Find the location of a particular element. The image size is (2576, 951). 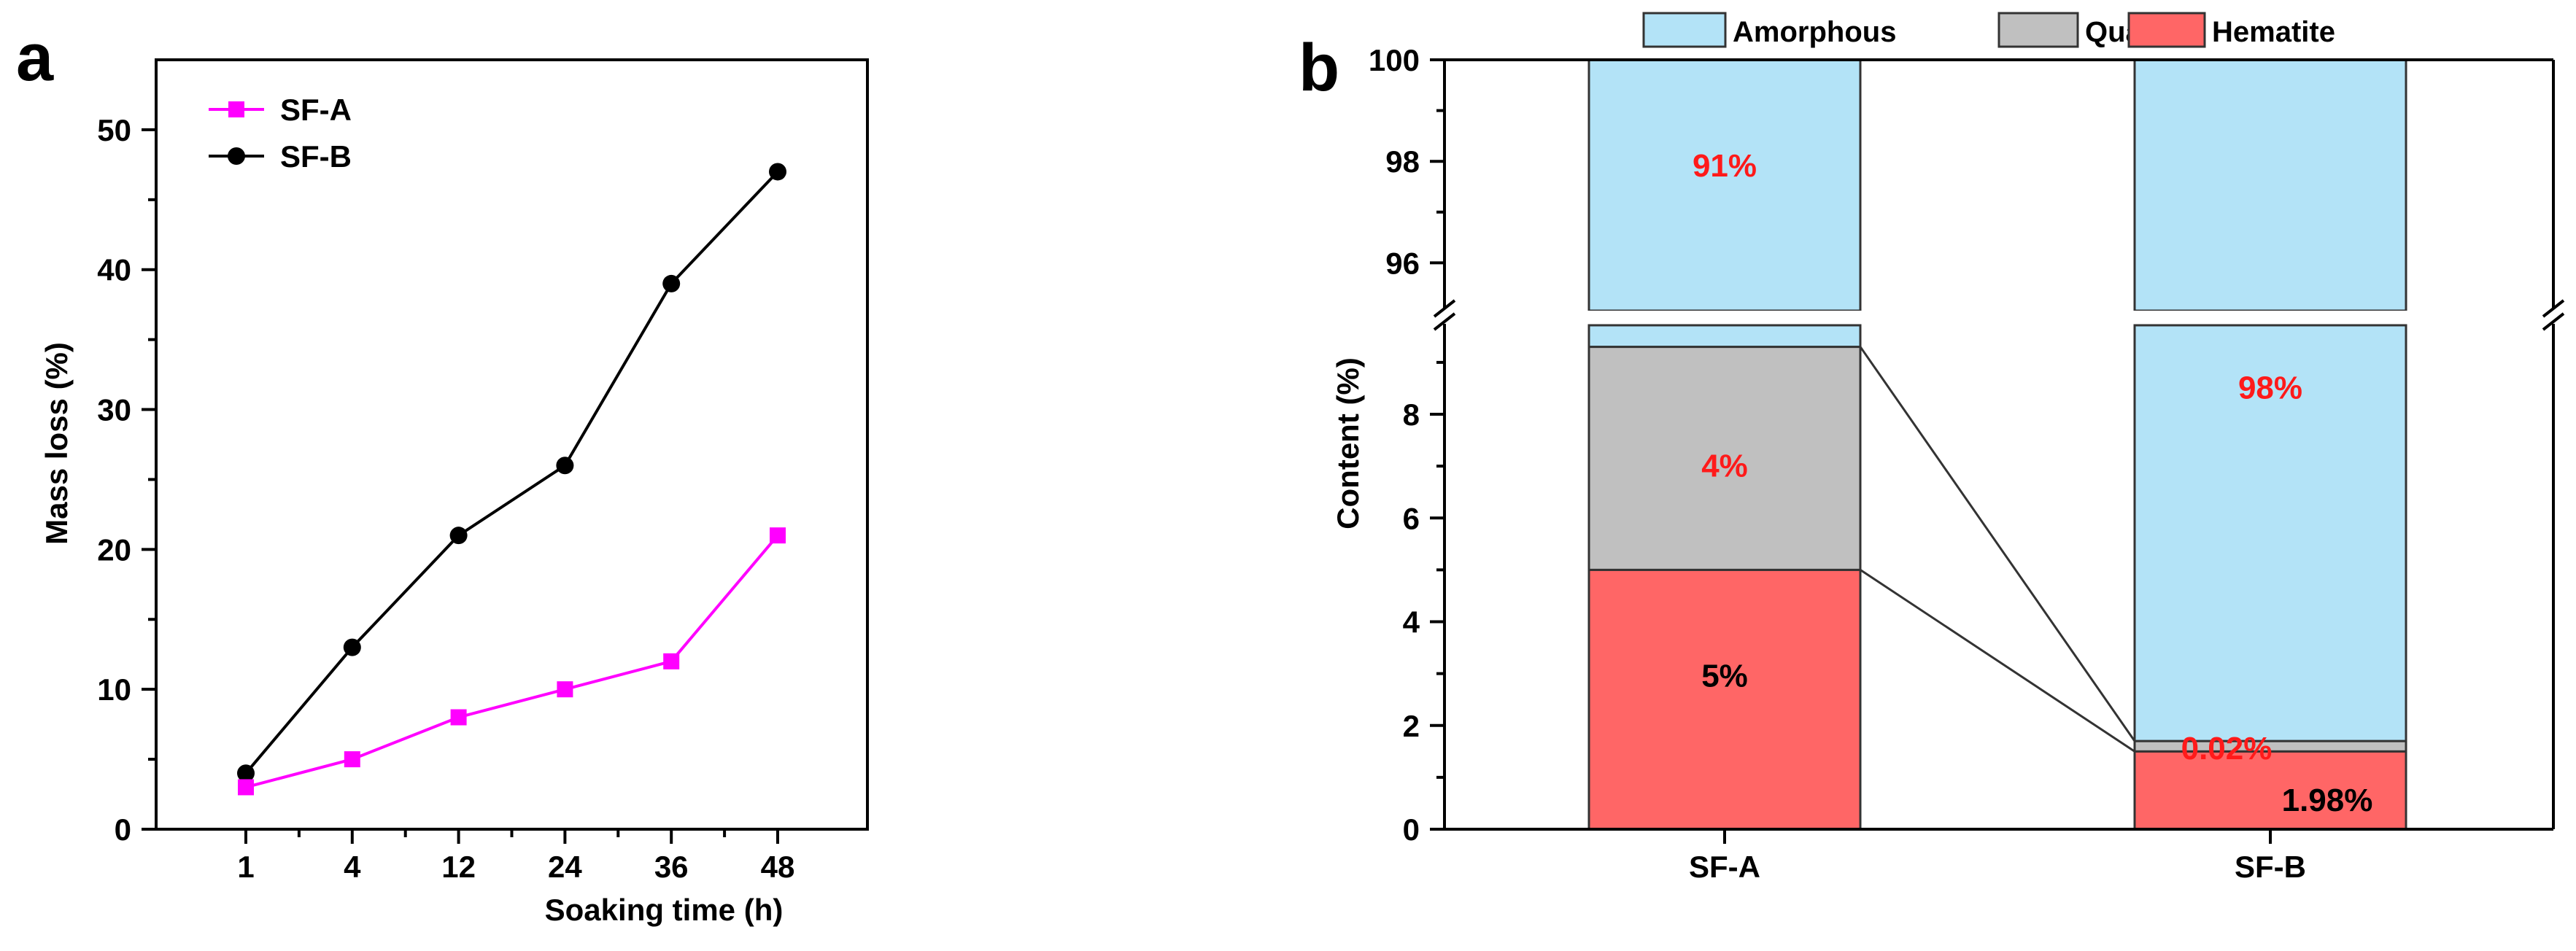

panel-b-y-axis-label: Content (%) is located at coordinates (1348, 443).